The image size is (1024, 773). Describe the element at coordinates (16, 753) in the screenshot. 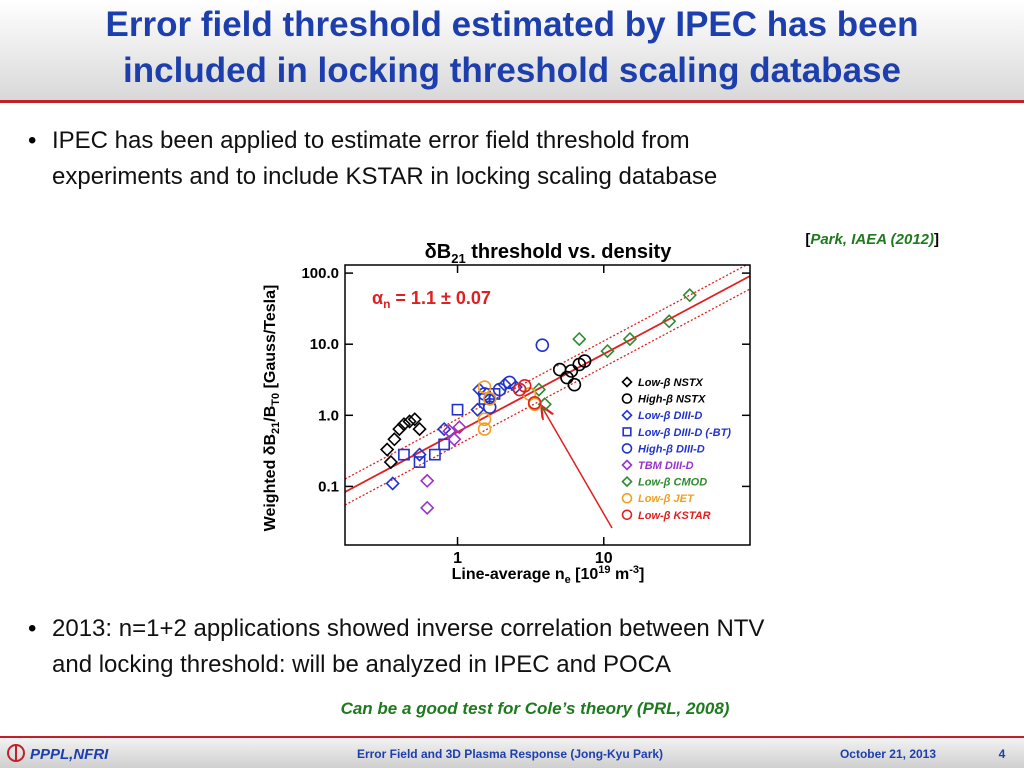

I see `logo` at that location.